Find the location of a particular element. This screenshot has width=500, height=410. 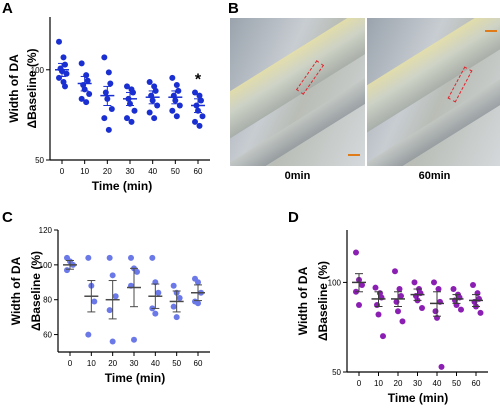

chart-d-y-tick-label: 100 is located at coordinates (335, 282).